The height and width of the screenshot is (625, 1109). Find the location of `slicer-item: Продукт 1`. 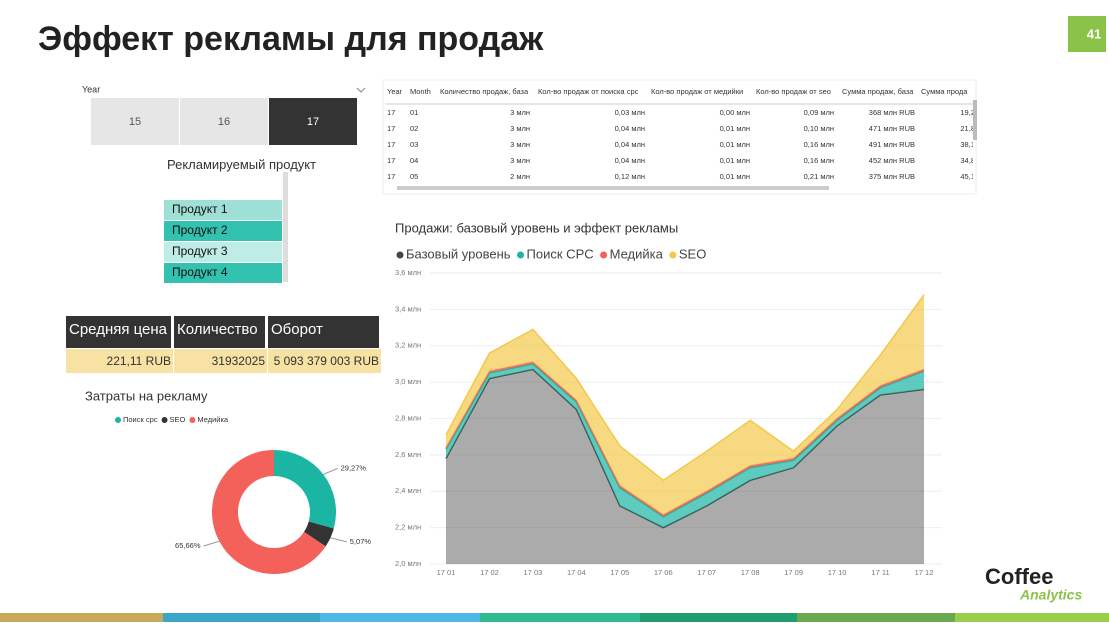

slicer-item: Продукт 1 is located at coordinates (223, 210).